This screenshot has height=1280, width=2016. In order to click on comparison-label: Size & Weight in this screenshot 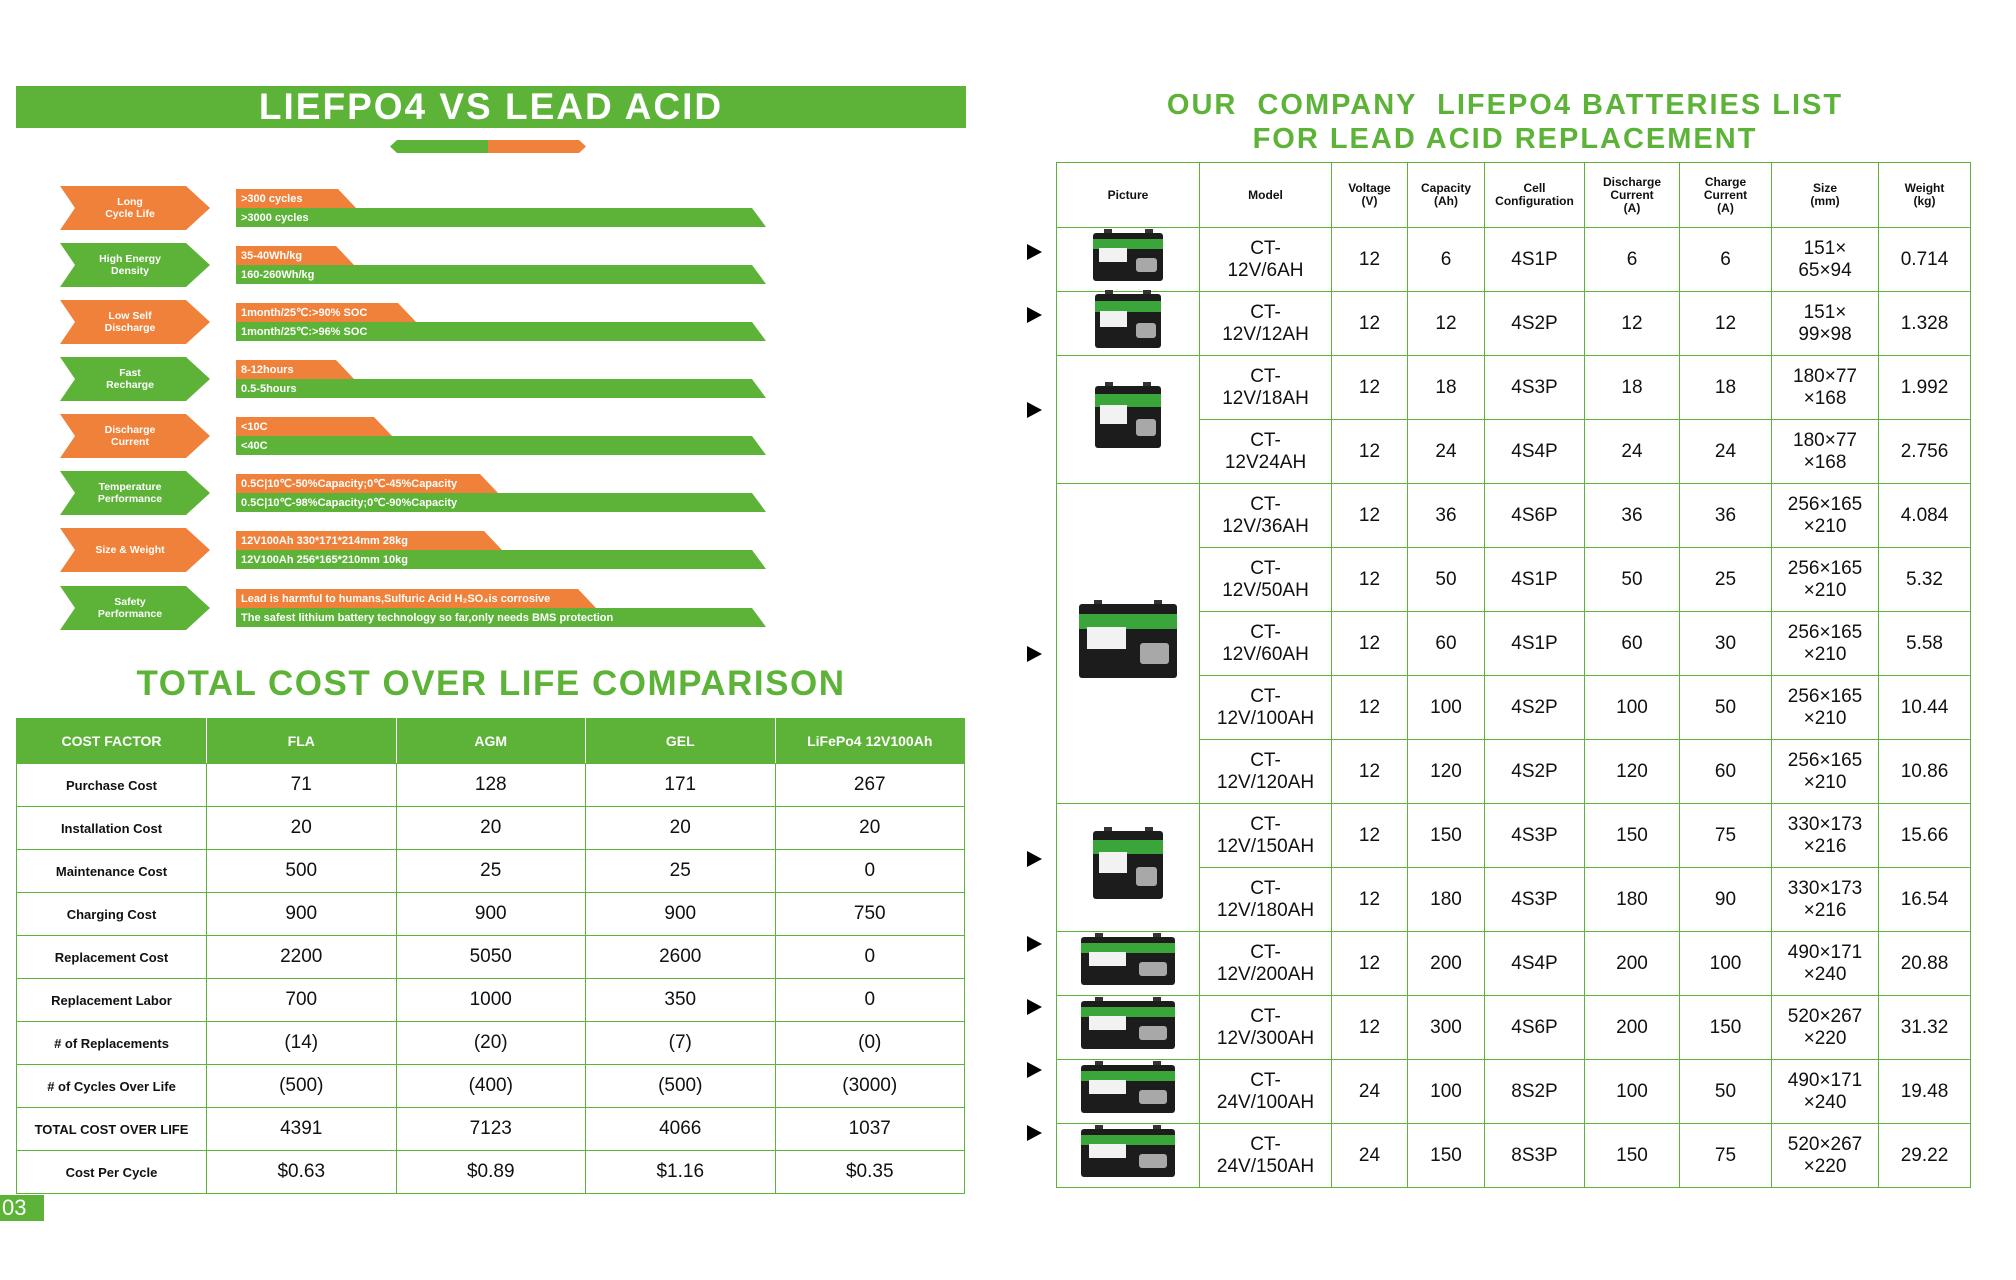, I will do `click(135, 550)`.